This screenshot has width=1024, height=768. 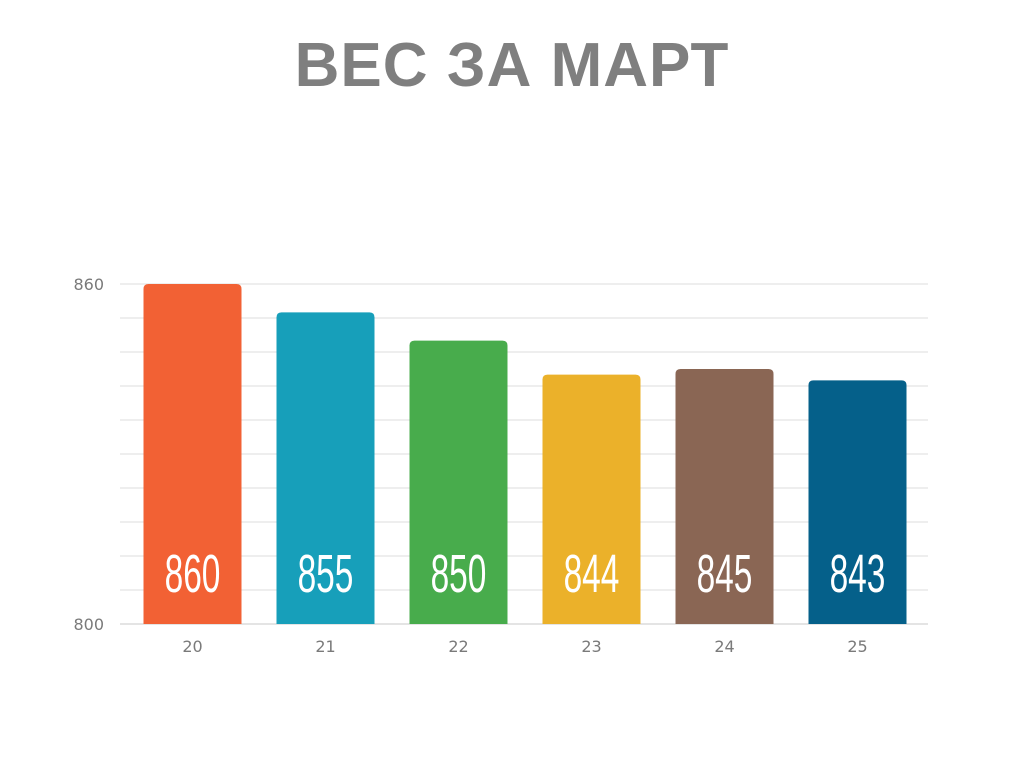 I want to click on bar-value-label: 843, so click(x=858, y=573).